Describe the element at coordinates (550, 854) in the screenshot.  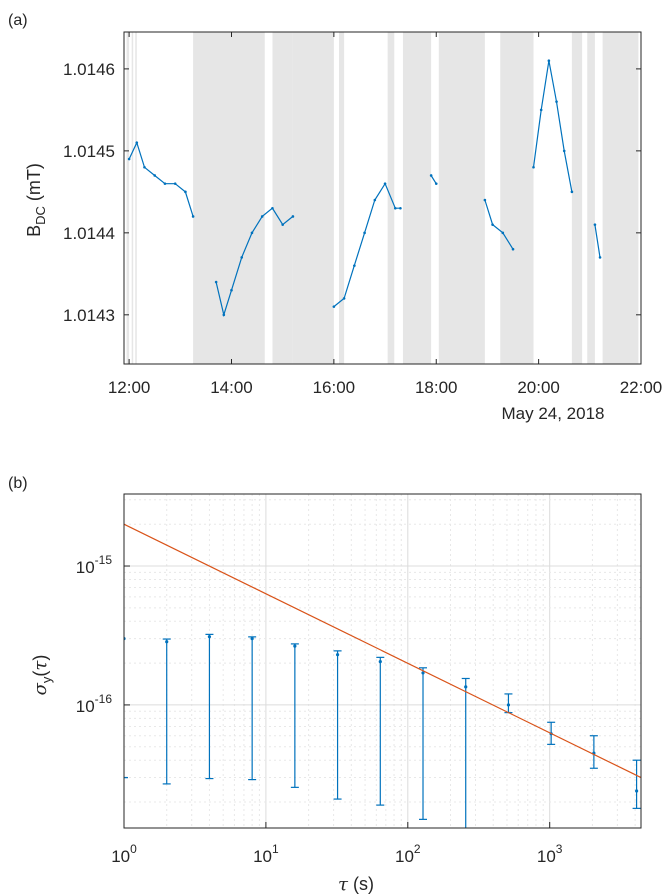
I see `x-tick-label: 10³` at that location.